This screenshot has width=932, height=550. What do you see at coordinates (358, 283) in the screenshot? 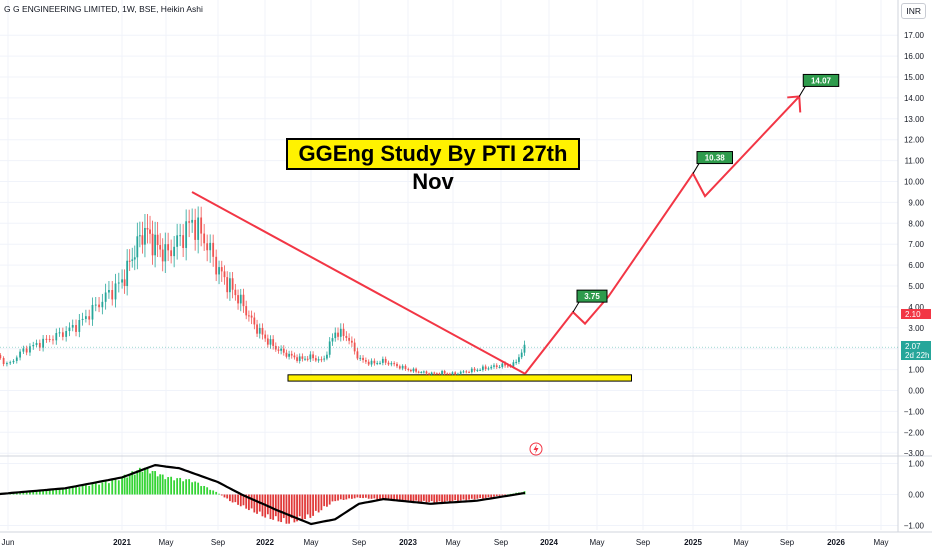
I see `downtrend-line` at bounding box center [358, 283].